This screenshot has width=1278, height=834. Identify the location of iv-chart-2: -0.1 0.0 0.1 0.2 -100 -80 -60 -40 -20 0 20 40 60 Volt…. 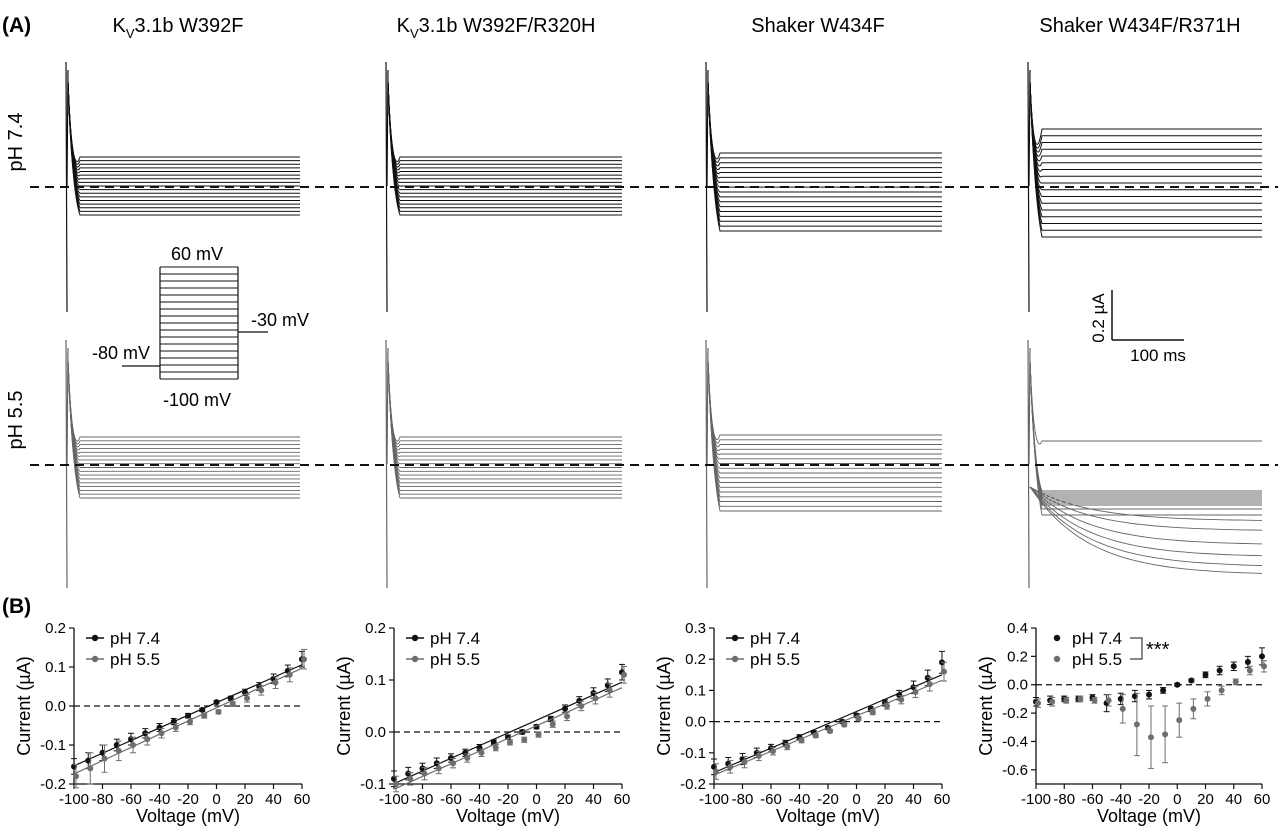
(482, 723).